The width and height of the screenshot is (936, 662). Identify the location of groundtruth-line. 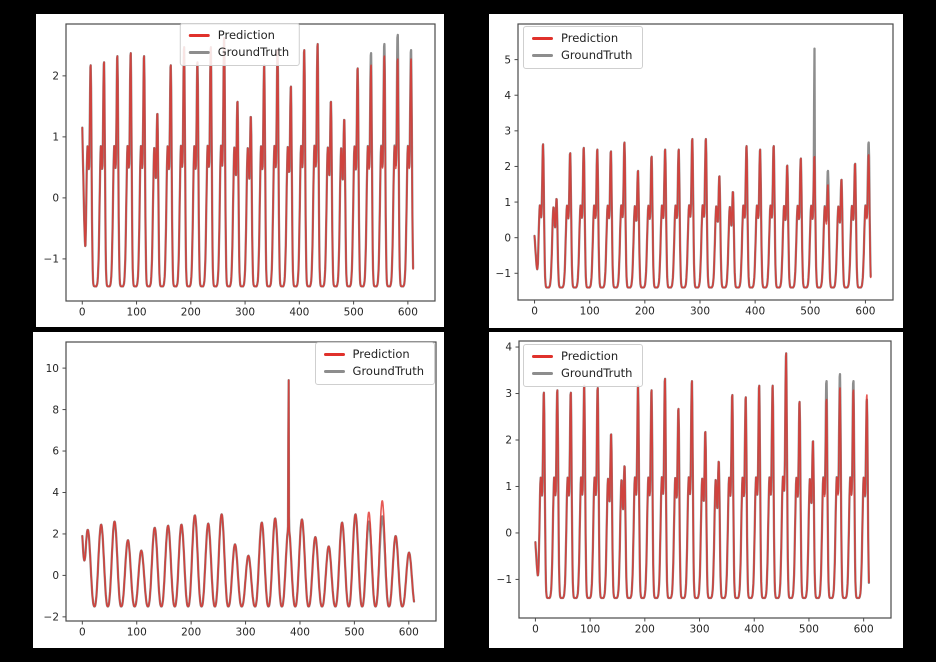
(248, 493).